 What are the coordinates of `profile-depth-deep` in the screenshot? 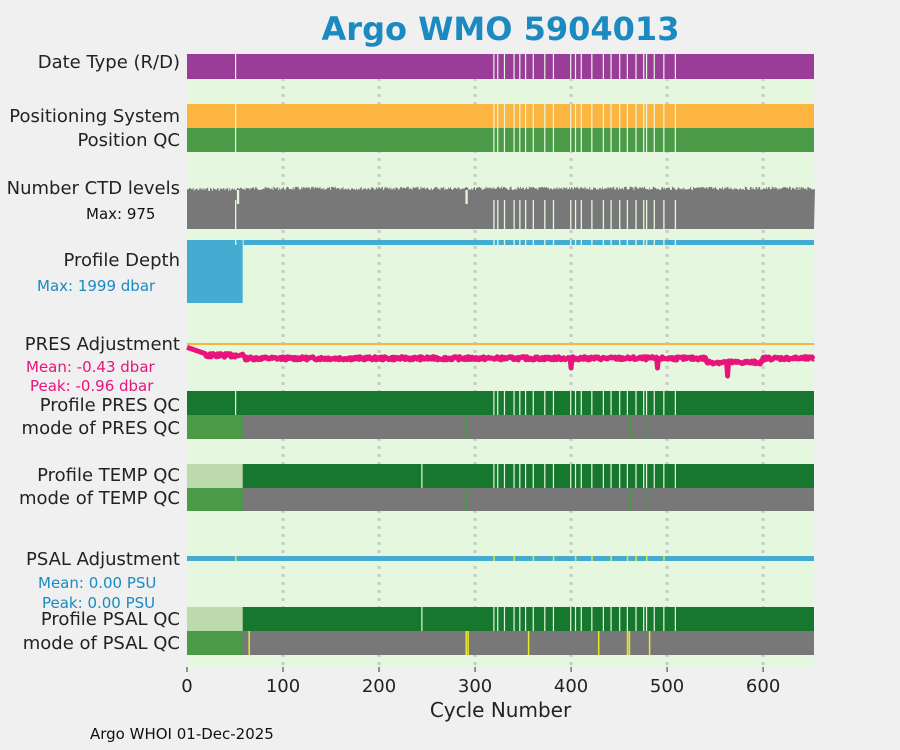 It's located at (528, 242).